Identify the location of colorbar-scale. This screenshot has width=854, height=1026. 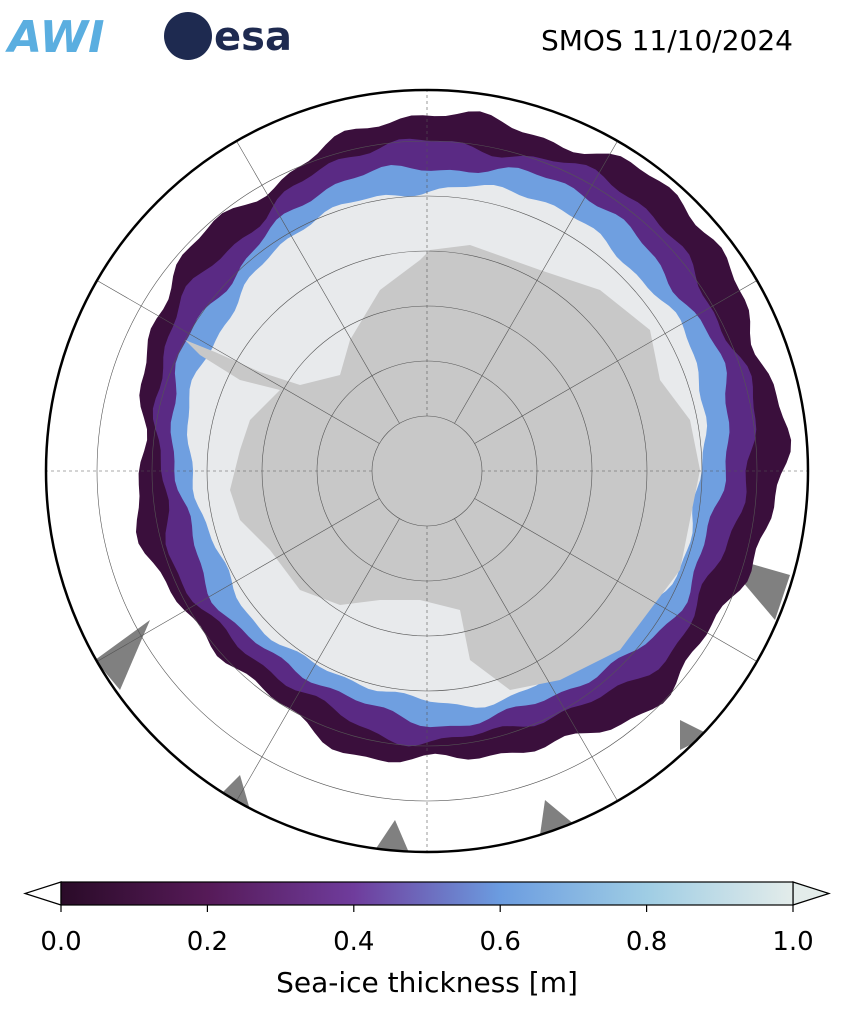
(427, 893).